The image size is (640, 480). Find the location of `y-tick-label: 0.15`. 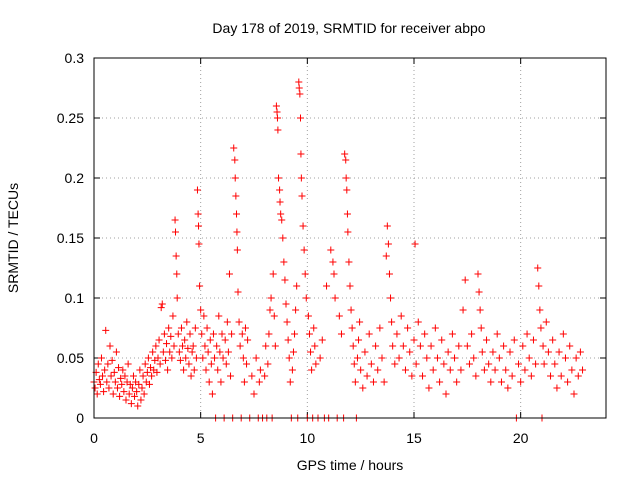

y-tick-label: 0.15 is located at coordinates (70, 238).